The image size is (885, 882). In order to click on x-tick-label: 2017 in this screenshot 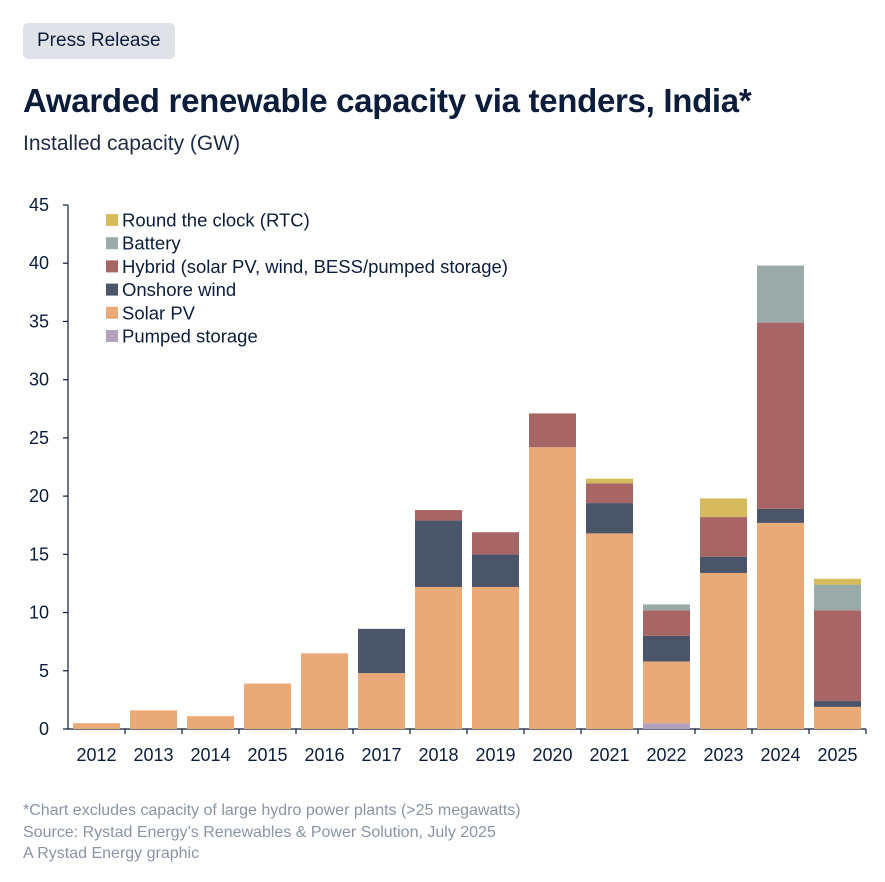, I will do `click(381, 755)`.